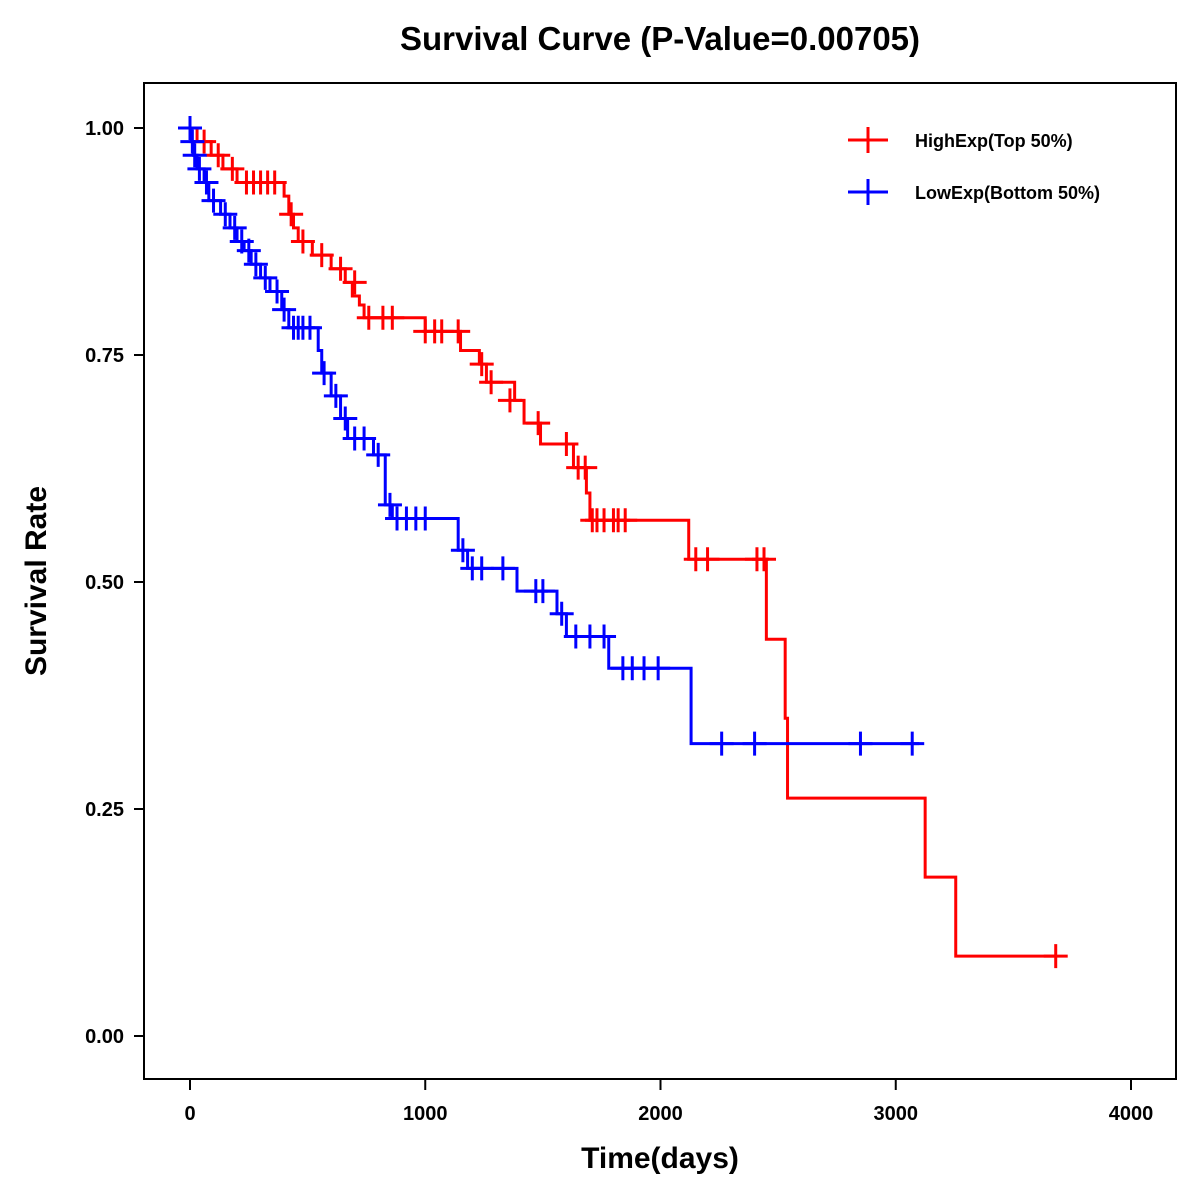 This screenshot has width=1200, height=1200. Describe the element at coordinates (660, 1158) in the screenshot. I see `x-axis-title: Time(days)` at that location.